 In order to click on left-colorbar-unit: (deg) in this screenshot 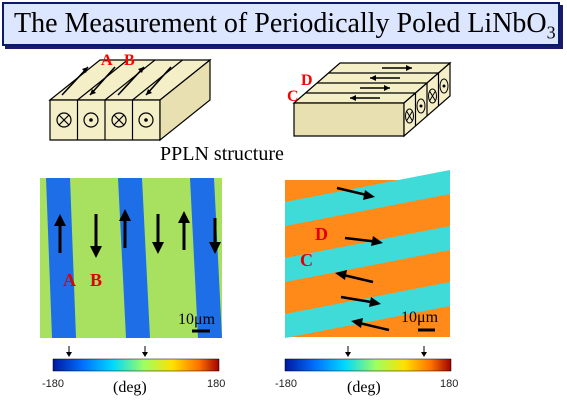, I will do `click(130, 387)`.